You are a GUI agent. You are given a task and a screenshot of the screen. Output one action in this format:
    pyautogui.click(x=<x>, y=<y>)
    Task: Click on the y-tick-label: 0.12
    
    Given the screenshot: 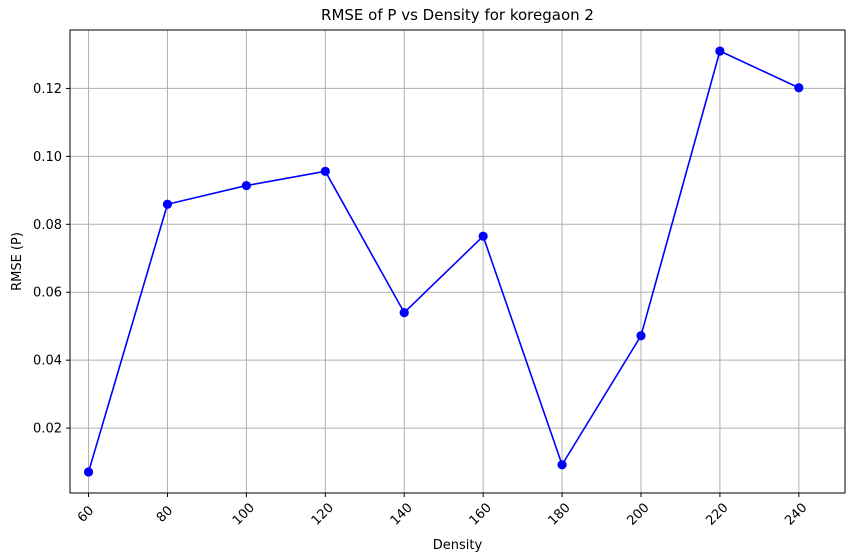 What is the action you would take?
    pyautogui.click(x=47, y=89)
    